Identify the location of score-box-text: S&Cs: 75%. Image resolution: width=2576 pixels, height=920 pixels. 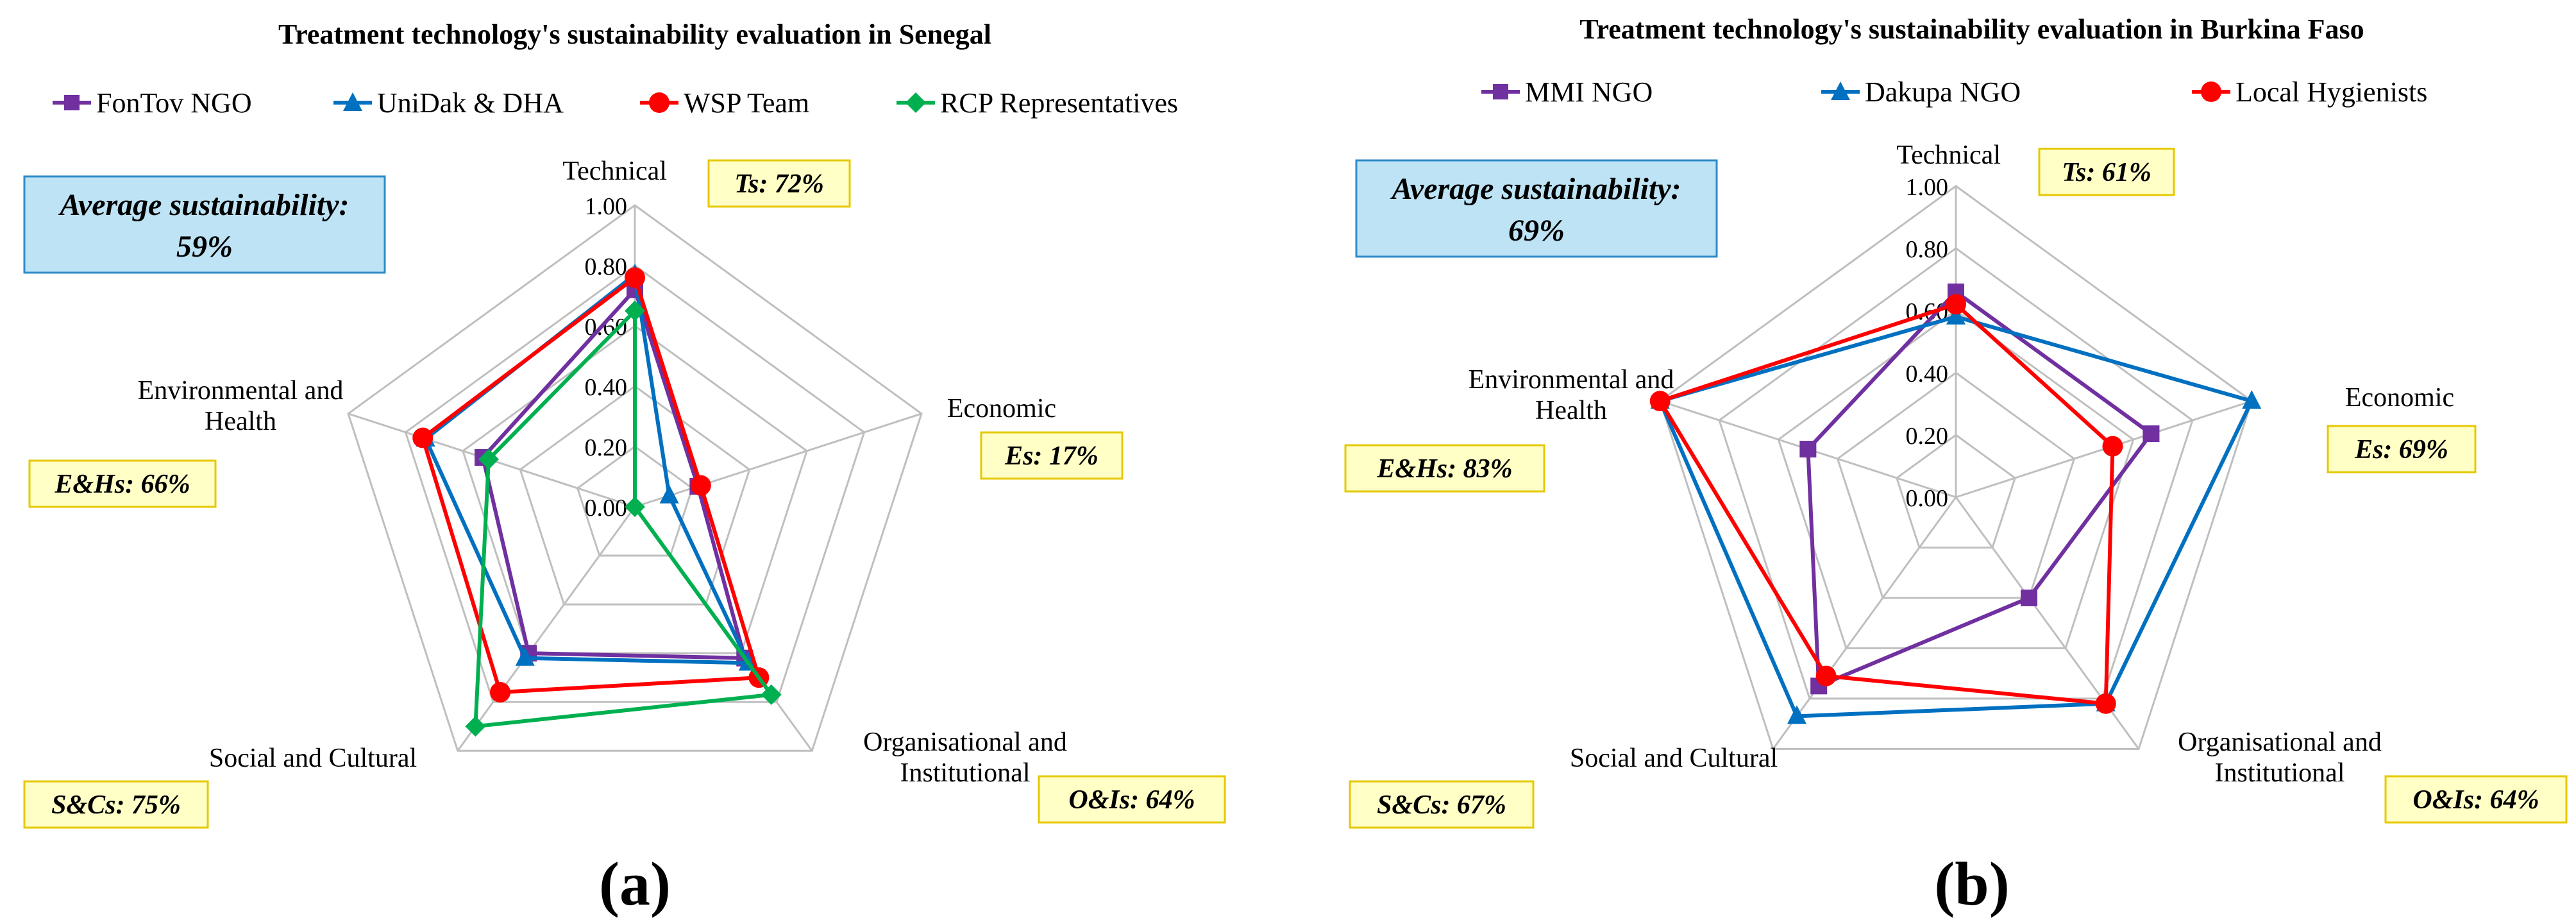
(116, 805).